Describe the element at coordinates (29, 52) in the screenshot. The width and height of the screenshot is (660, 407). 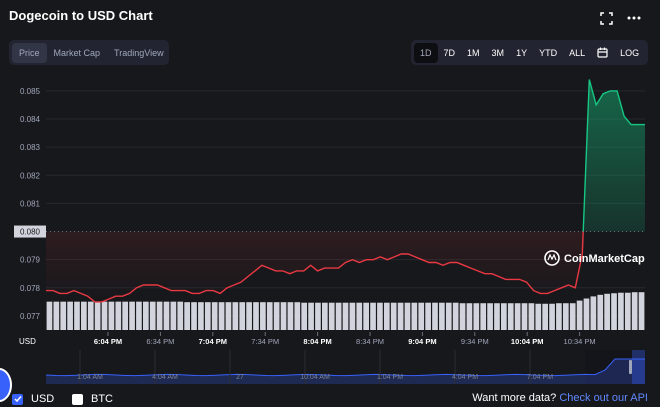
I see `tab-price: Price` at that location.